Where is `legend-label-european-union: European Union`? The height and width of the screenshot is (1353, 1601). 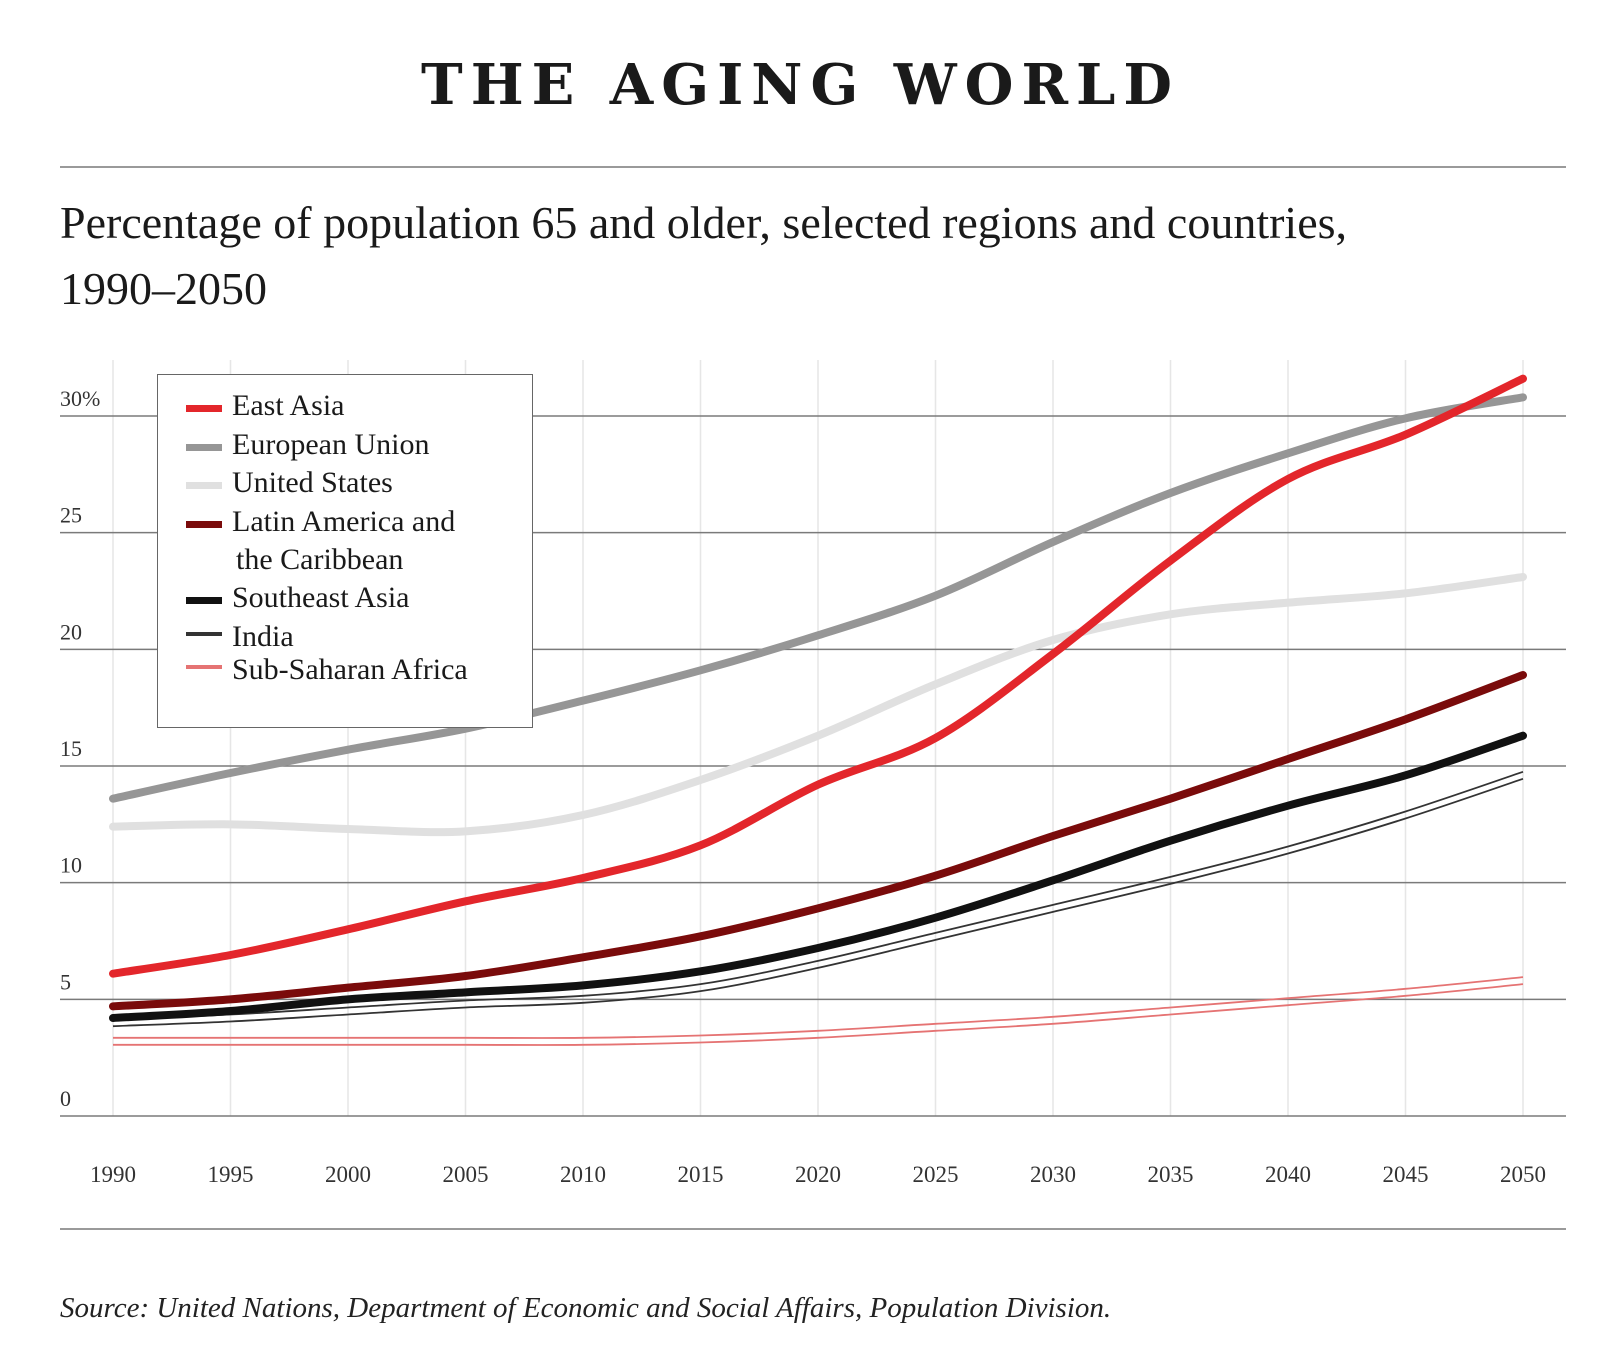
legend-label-european-union: European Union is located at coordinates (331, 444).